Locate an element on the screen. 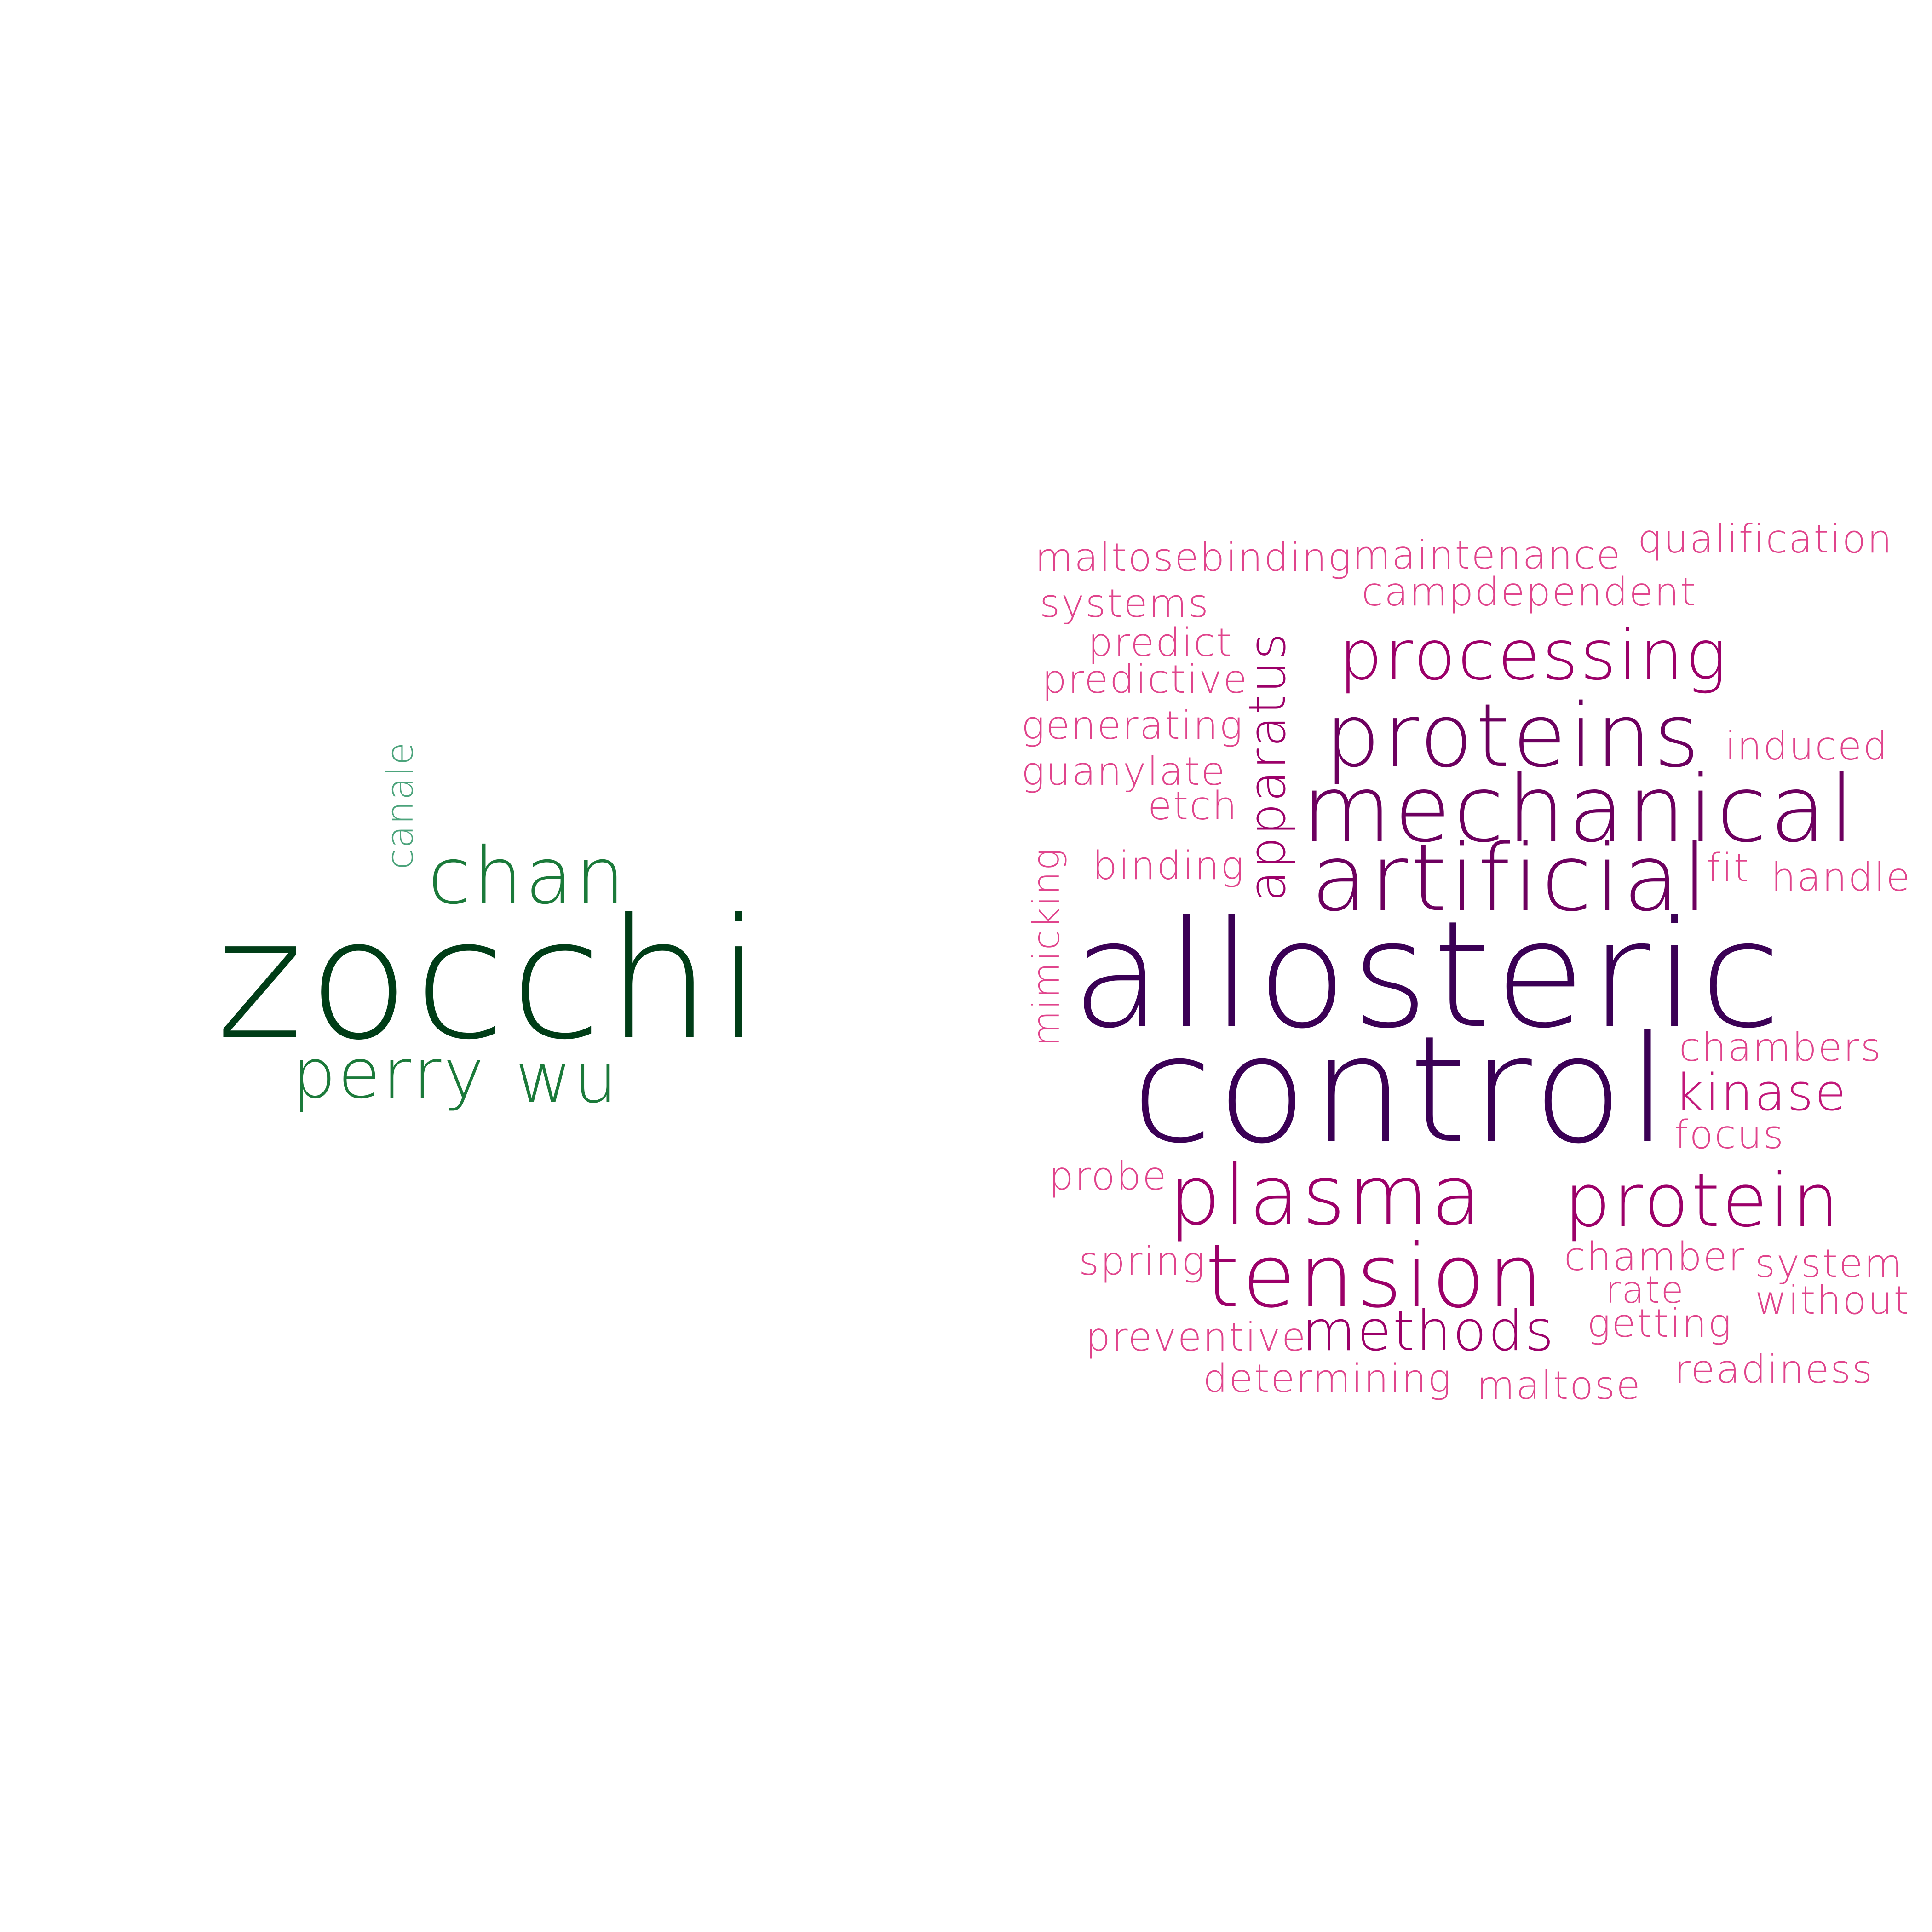 The height and width of the screenshot is (1932, 1932). word-kinase: kinase is located at coordinates (1761, 1092).